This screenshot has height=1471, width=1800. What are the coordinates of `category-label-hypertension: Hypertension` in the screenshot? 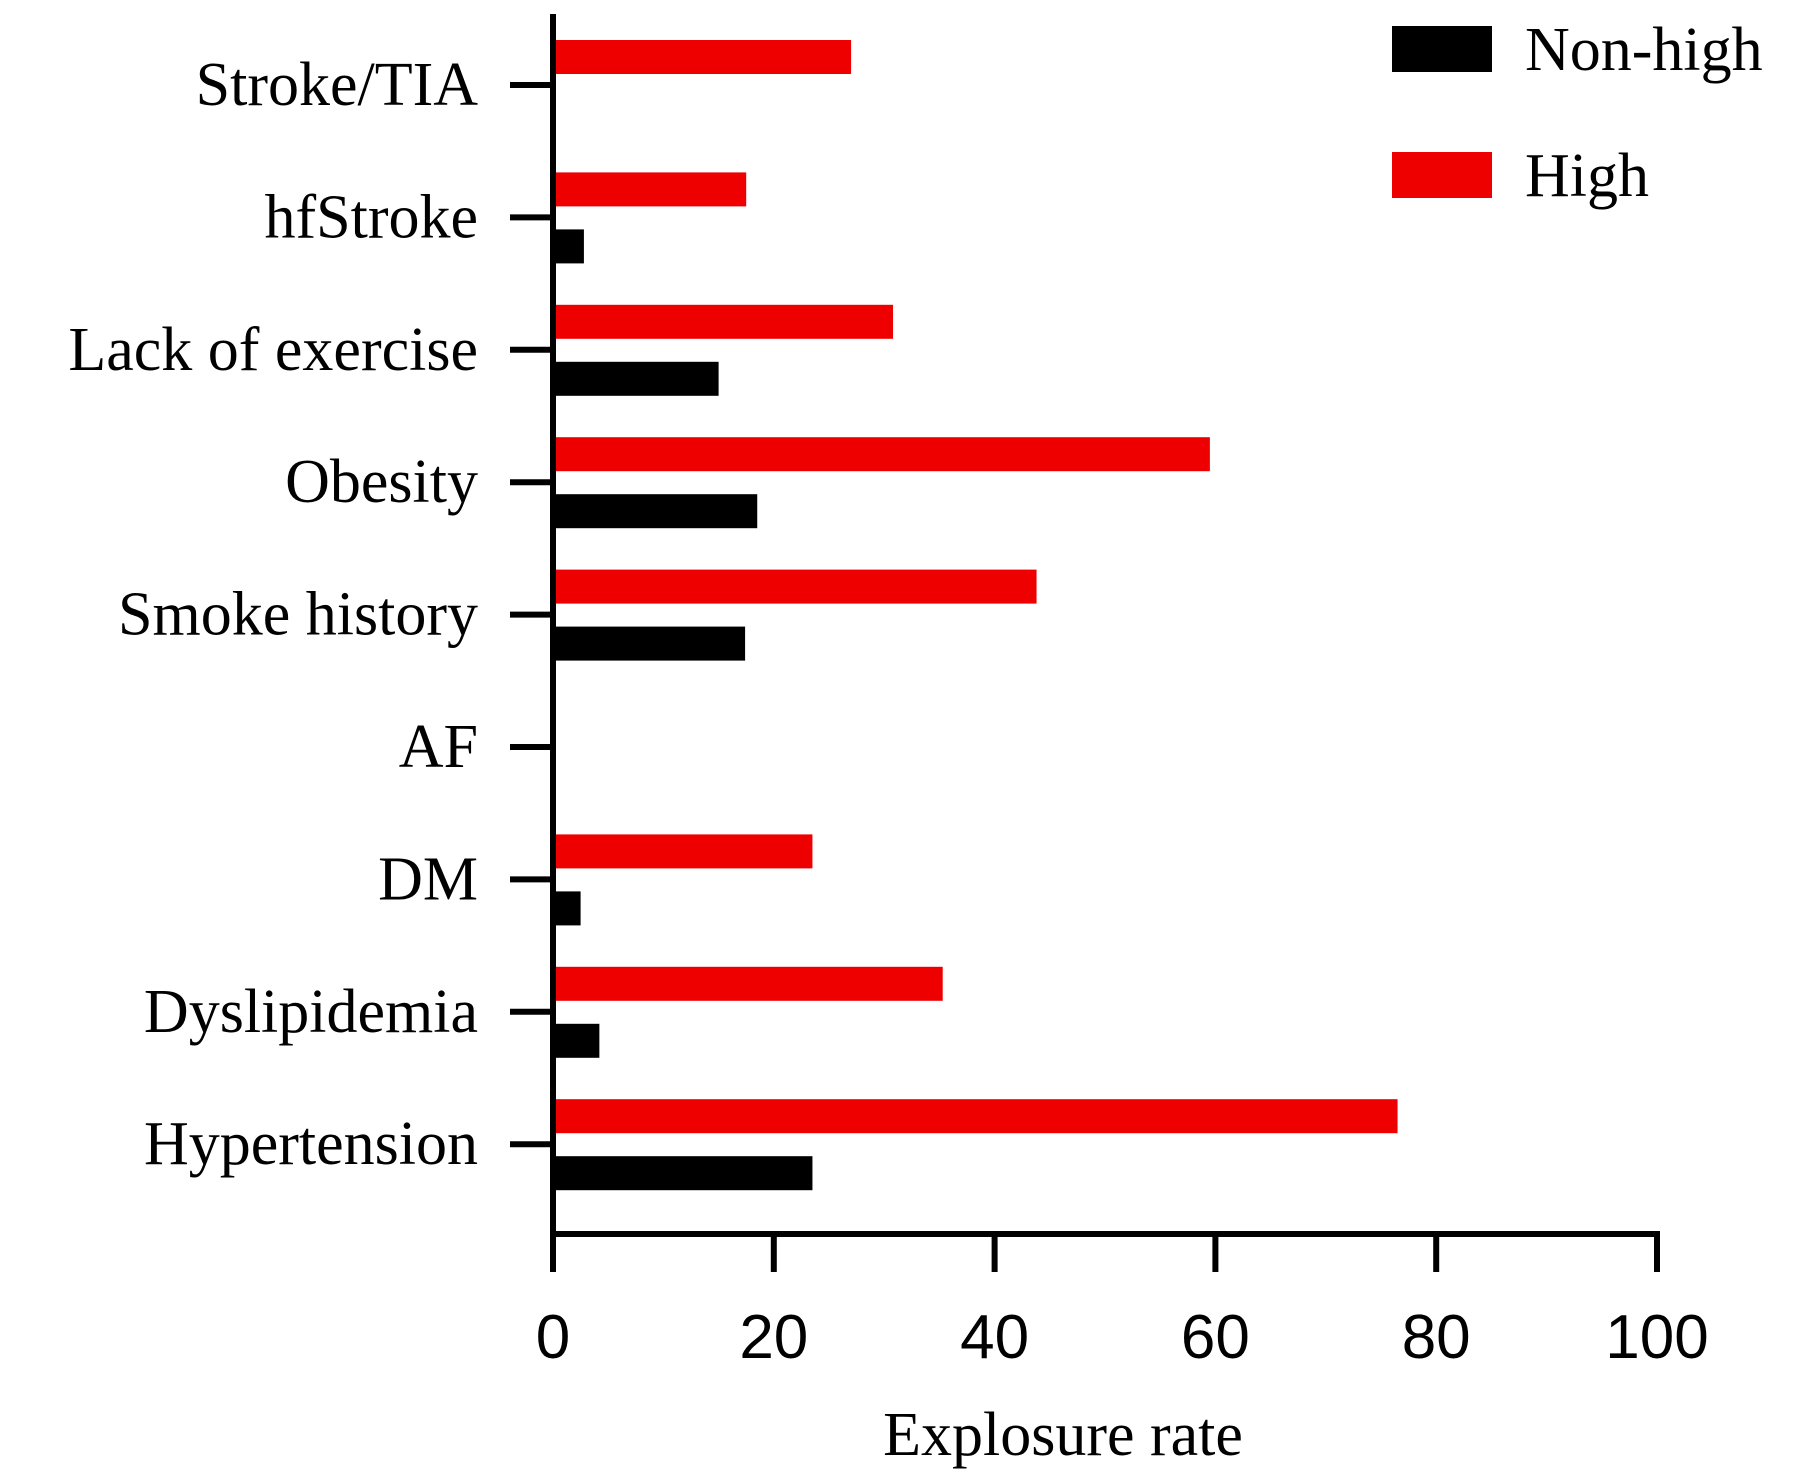 It's located at (311, 1144).